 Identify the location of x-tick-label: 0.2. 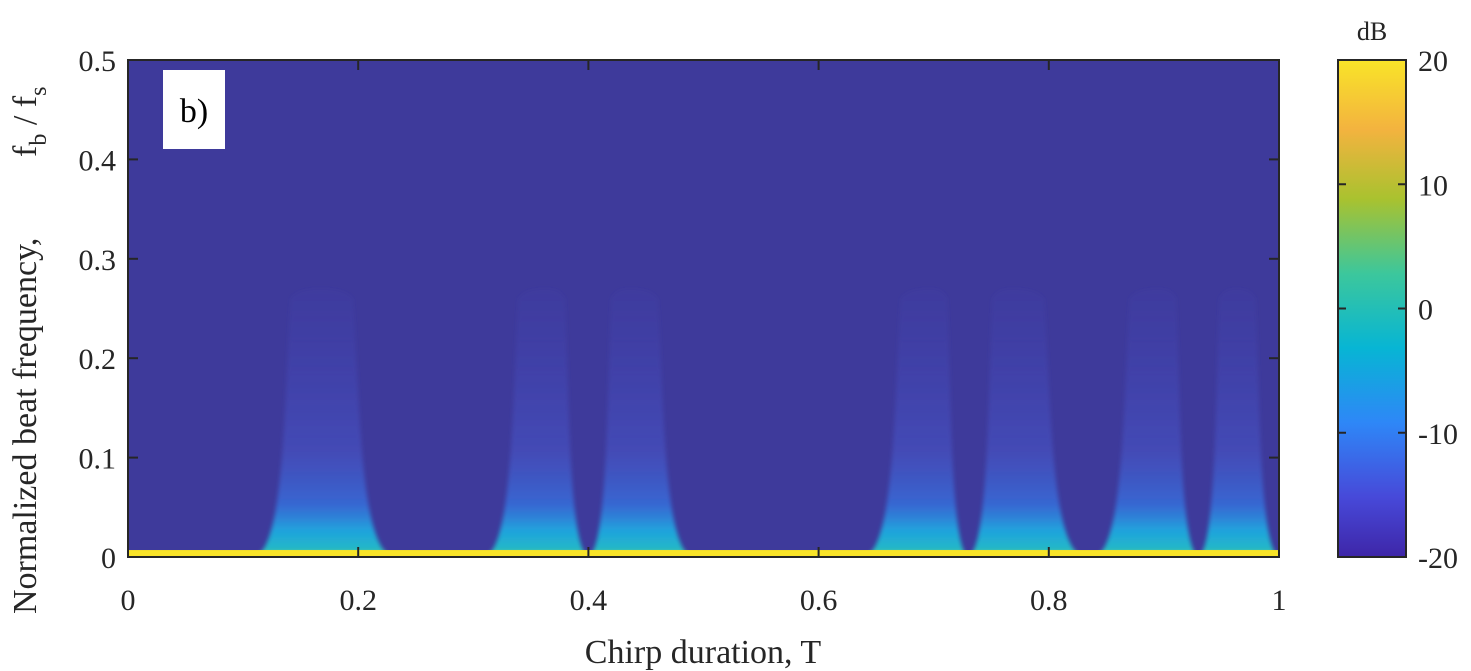
(358, 600).